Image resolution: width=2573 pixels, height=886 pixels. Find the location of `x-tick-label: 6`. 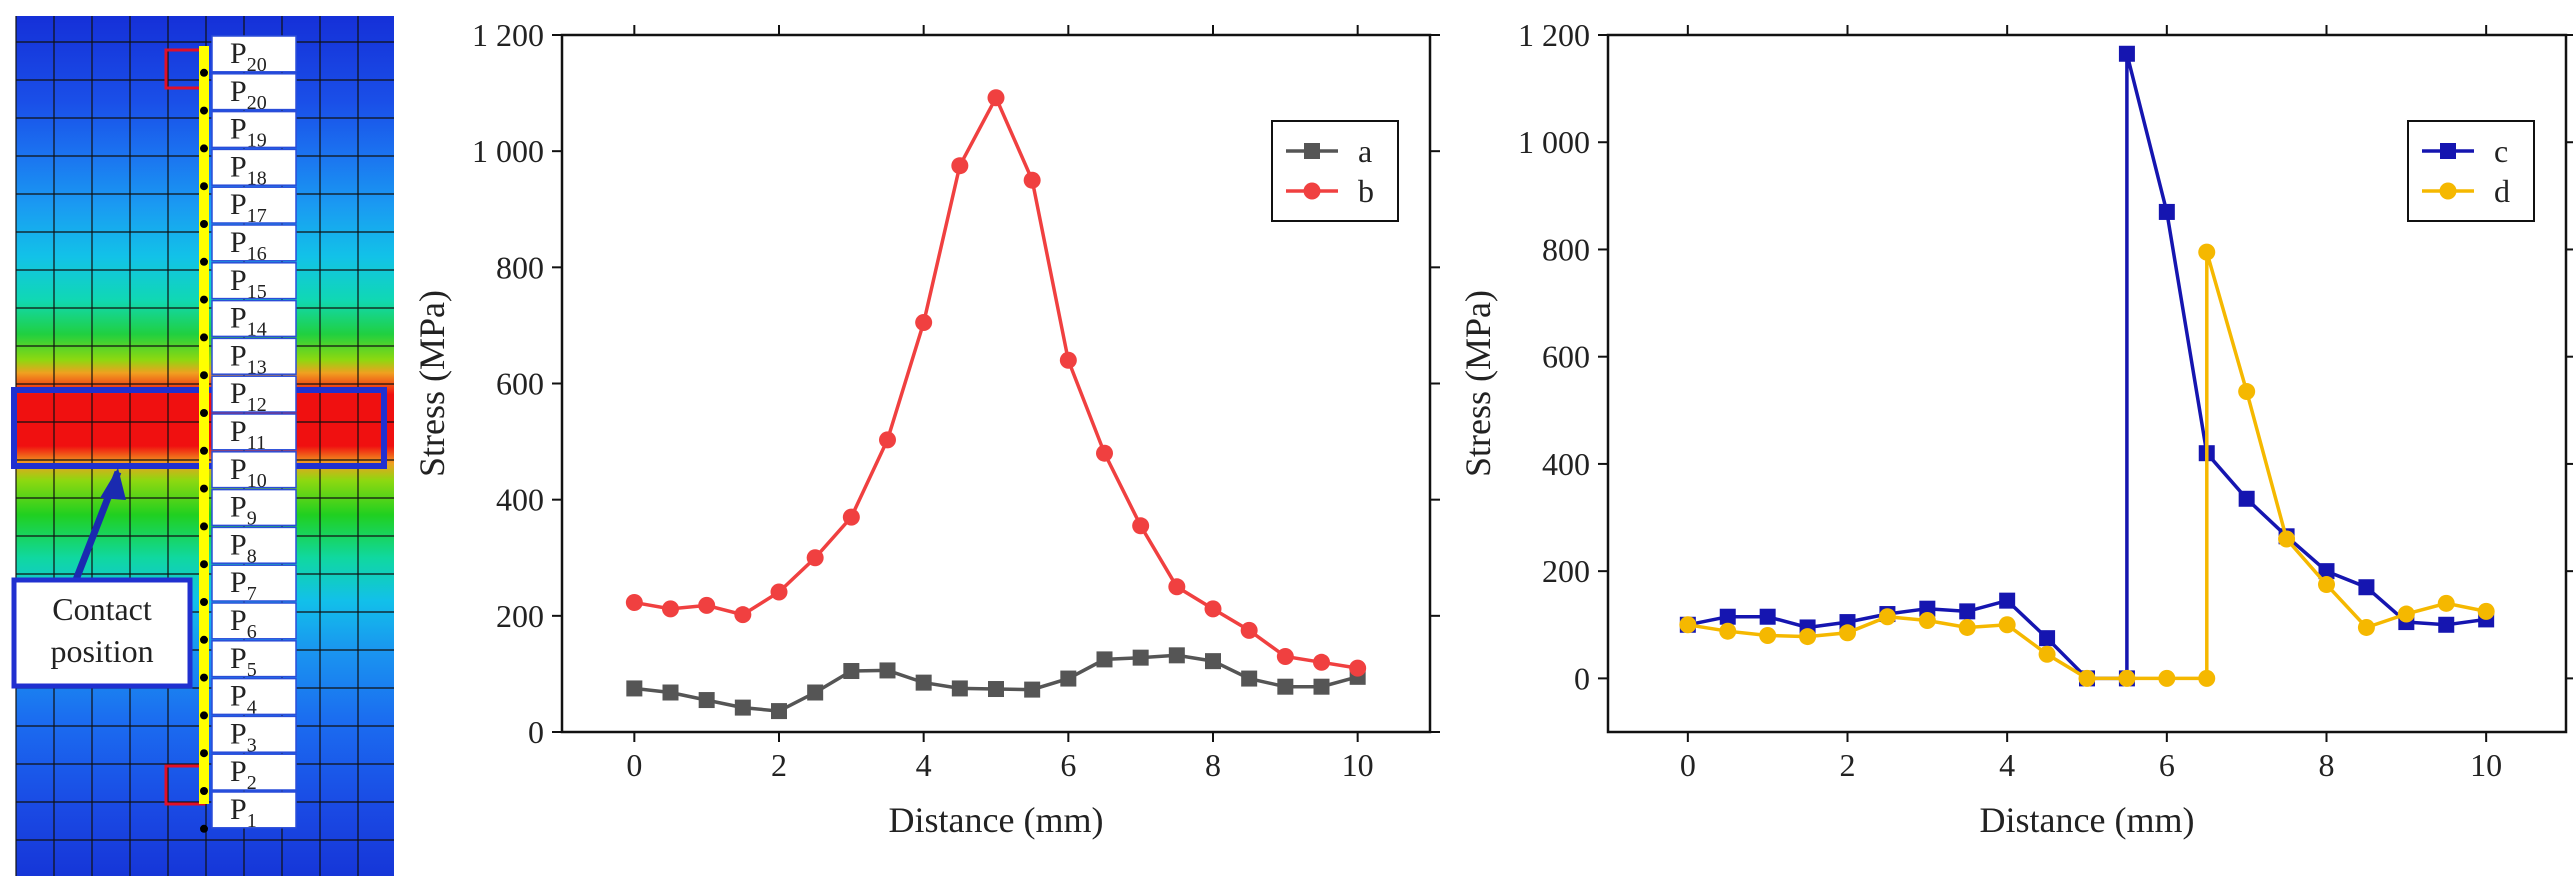

x-tick-label: 6 is located at coordinates (1068, 765).